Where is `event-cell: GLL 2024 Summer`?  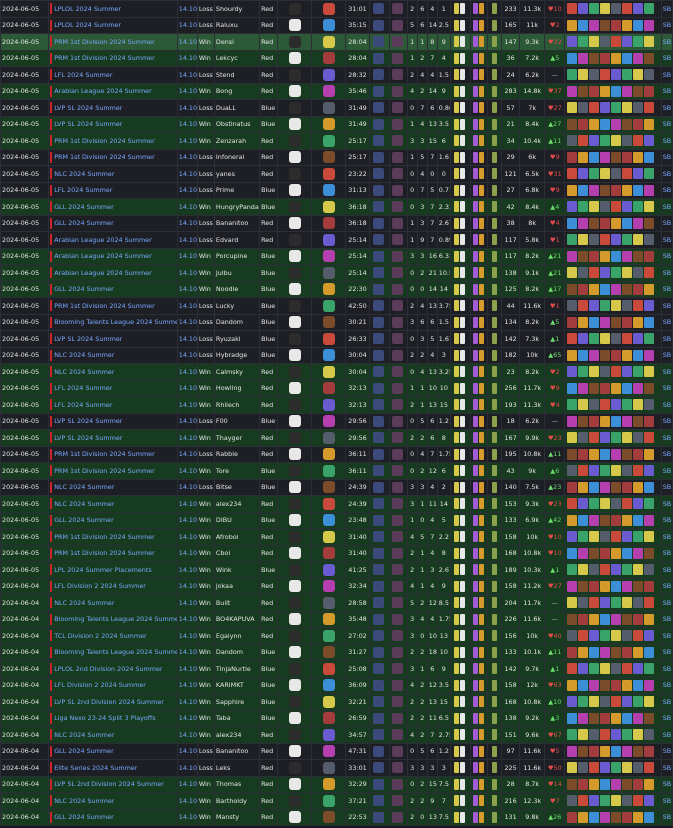
event-cell: GLL 2024 Summer is located at coordinates (113, 751).